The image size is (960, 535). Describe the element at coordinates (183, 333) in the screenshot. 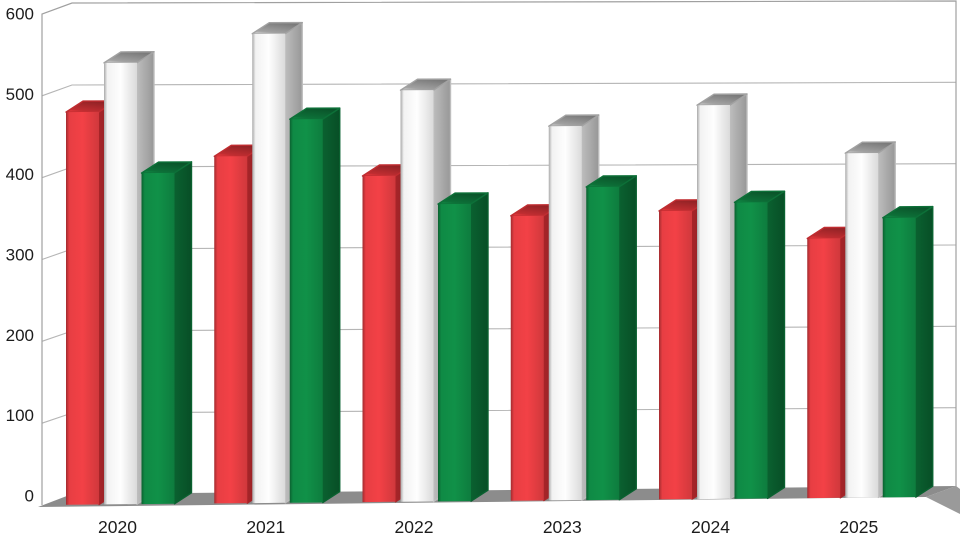

I see `bar-2020-green-side-face` at that location.